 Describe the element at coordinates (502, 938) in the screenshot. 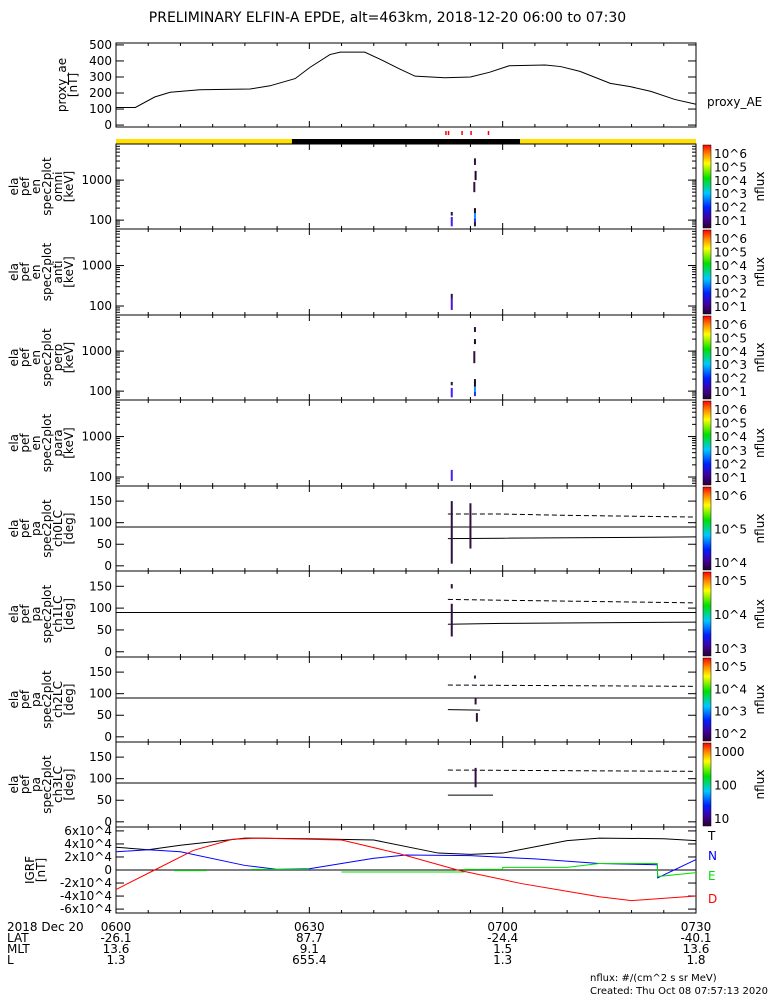

I see `orbit-row-value: -24.4` at that location.